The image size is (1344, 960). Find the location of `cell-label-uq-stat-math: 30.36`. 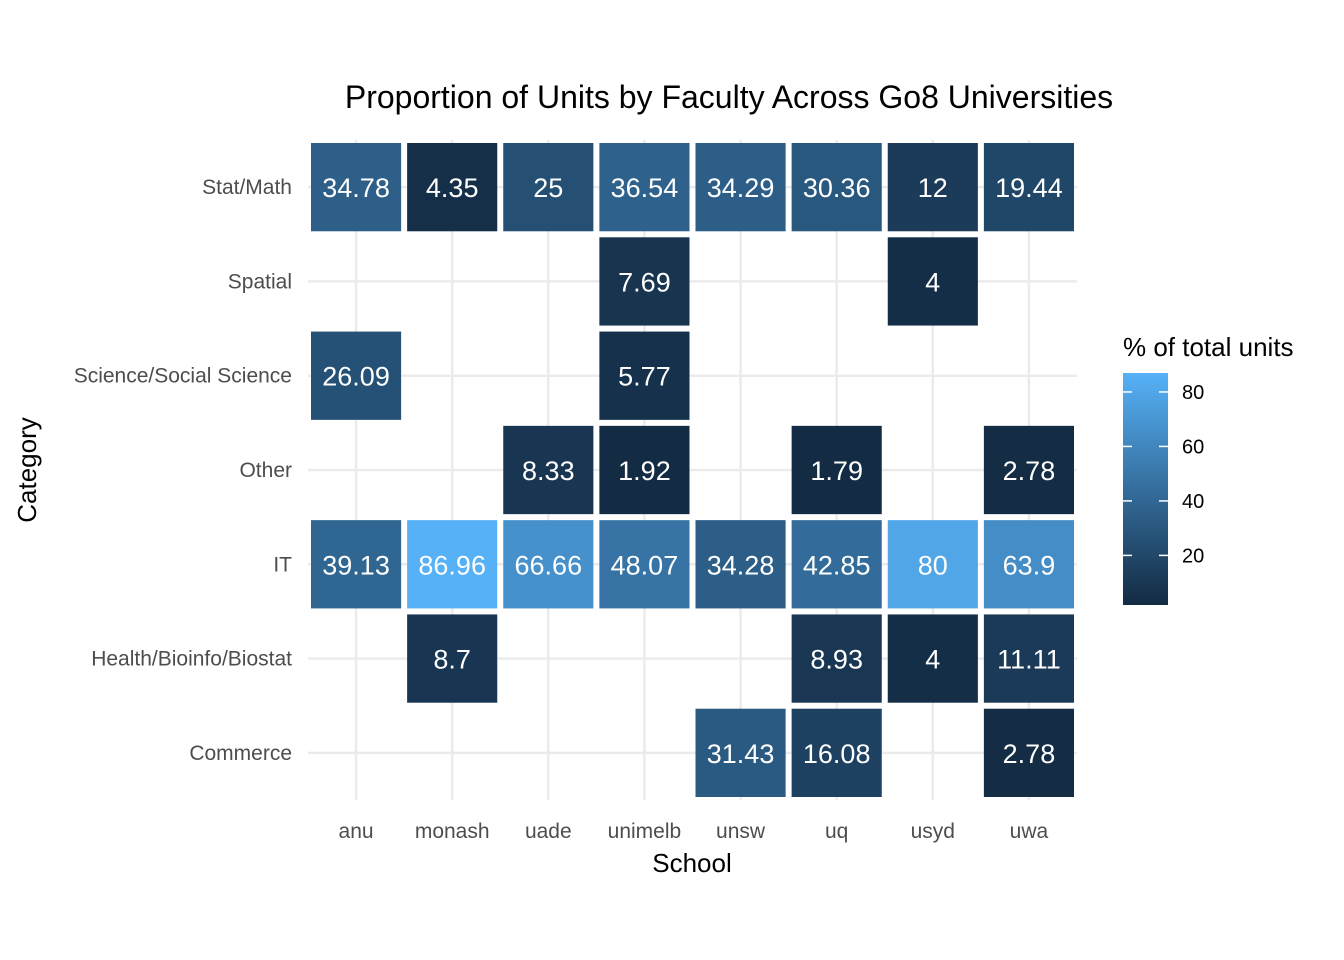

cell-label-uq-stat-math: 30.36 is located at coordinates (837, 188).